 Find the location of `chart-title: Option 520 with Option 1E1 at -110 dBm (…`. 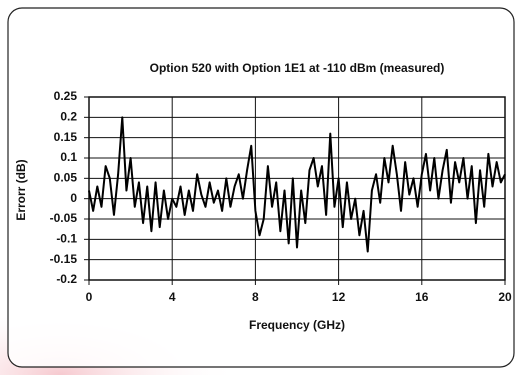

chart-title: Option 520 with Option 1E1 at -110 dBm (… is located at coordinates (297, 68).